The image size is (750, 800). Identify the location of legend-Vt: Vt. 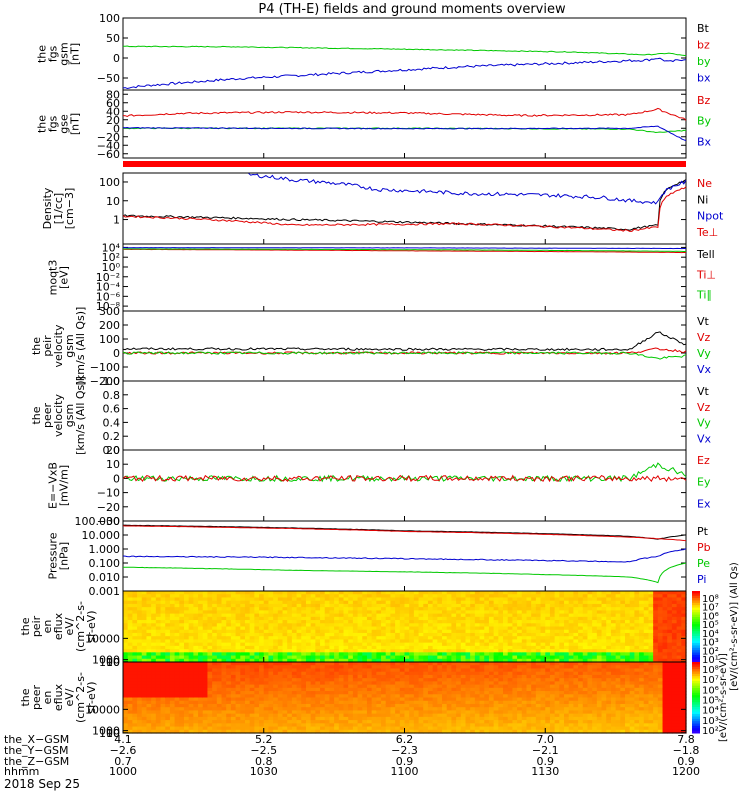
(703, 321).